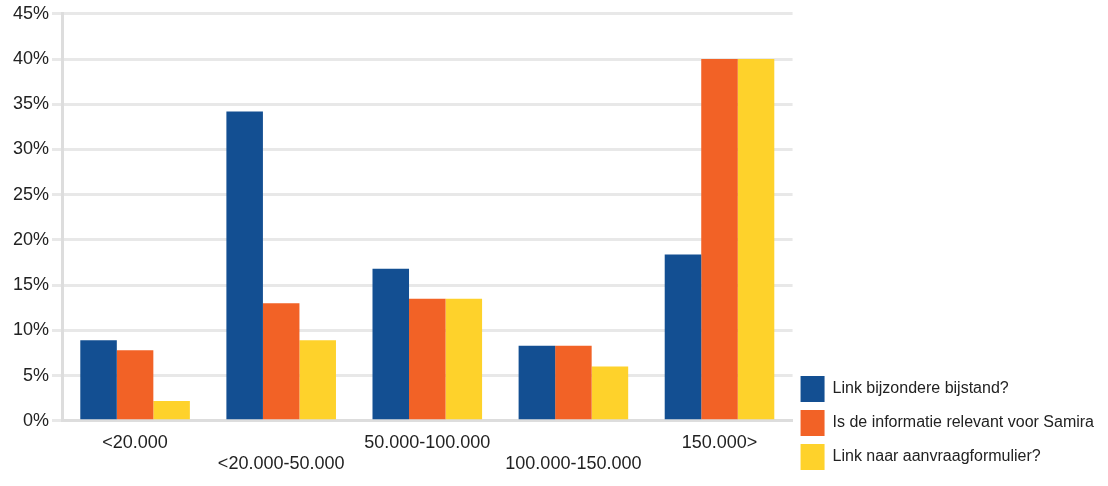 Image resolution: width=1108 pixels, height=486 pixels. Describe the element at coordinates (31, 284) in the screenshot. I see `y-tick-label: 15%` at that location.